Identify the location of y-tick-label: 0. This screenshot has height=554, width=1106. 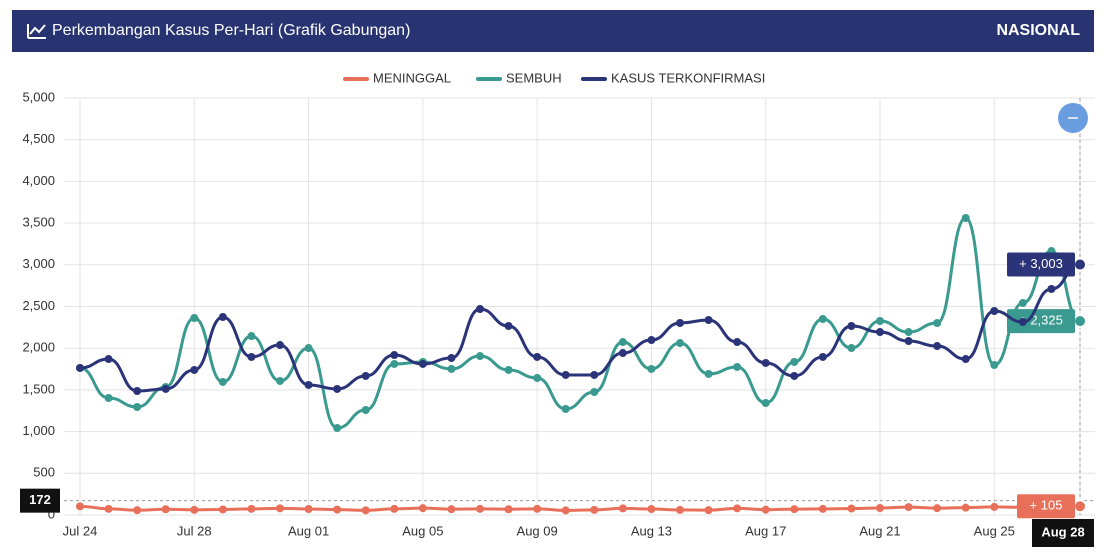
(51, 513).